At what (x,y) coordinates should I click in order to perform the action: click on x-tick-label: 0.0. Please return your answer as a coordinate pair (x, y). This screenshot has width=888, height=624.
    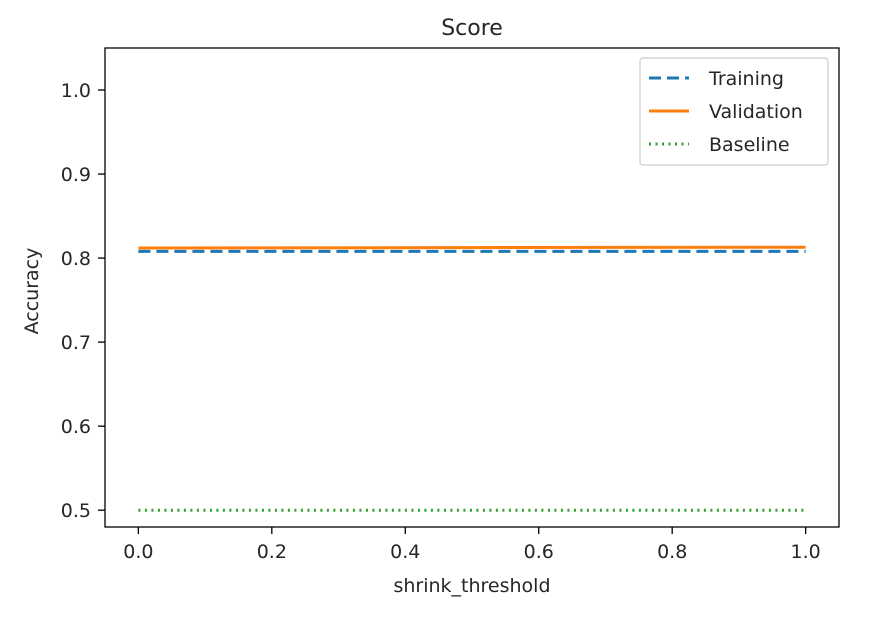
    Looking at the image, I should click on (138, 552).